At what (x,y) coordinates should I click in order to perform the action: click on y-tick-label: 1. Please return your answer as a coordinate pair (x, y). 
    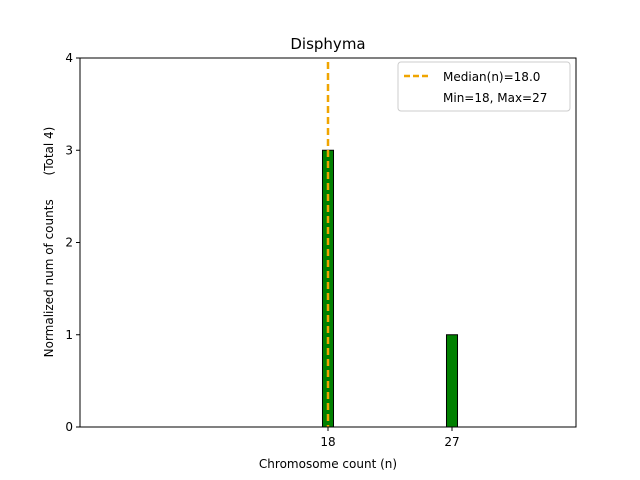
    Looking at the image, I should click on (69, 335).